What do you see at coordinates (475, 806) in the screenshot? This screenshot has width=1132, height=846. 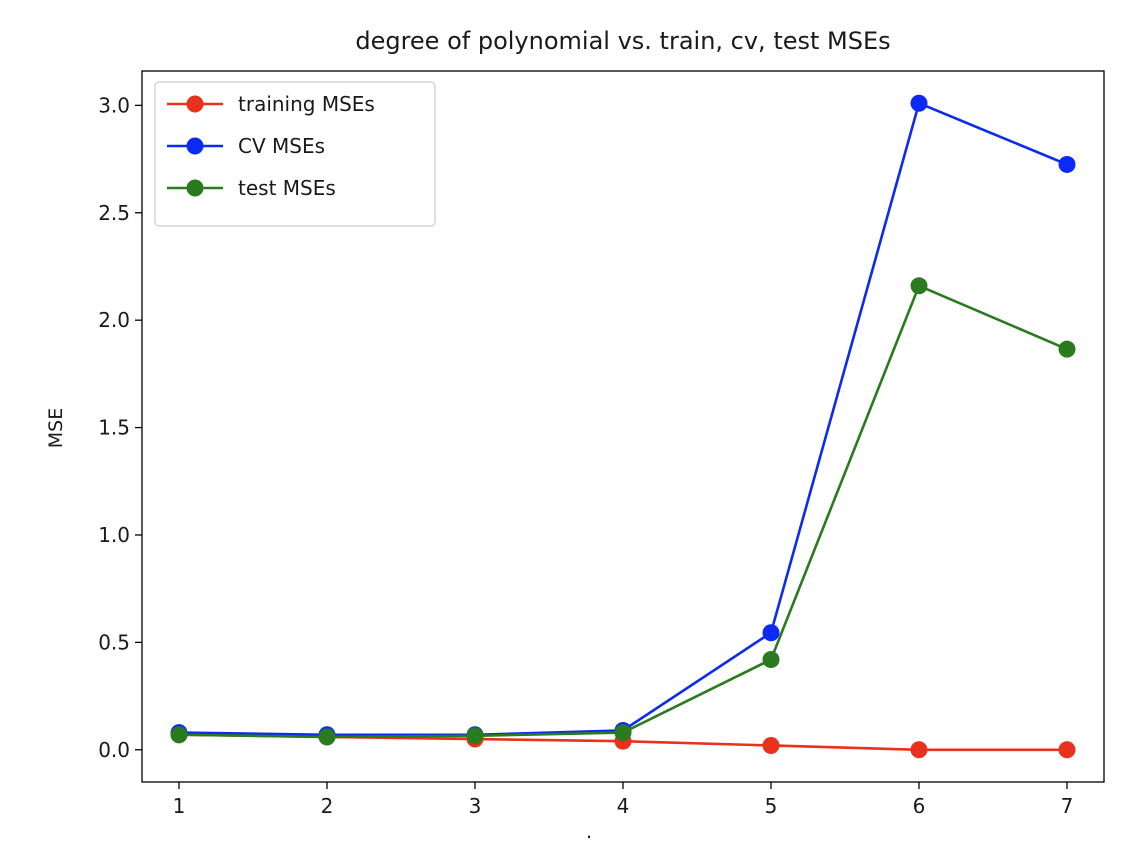 I see `x-tick-label: 3` at bounding box center [475, 806].